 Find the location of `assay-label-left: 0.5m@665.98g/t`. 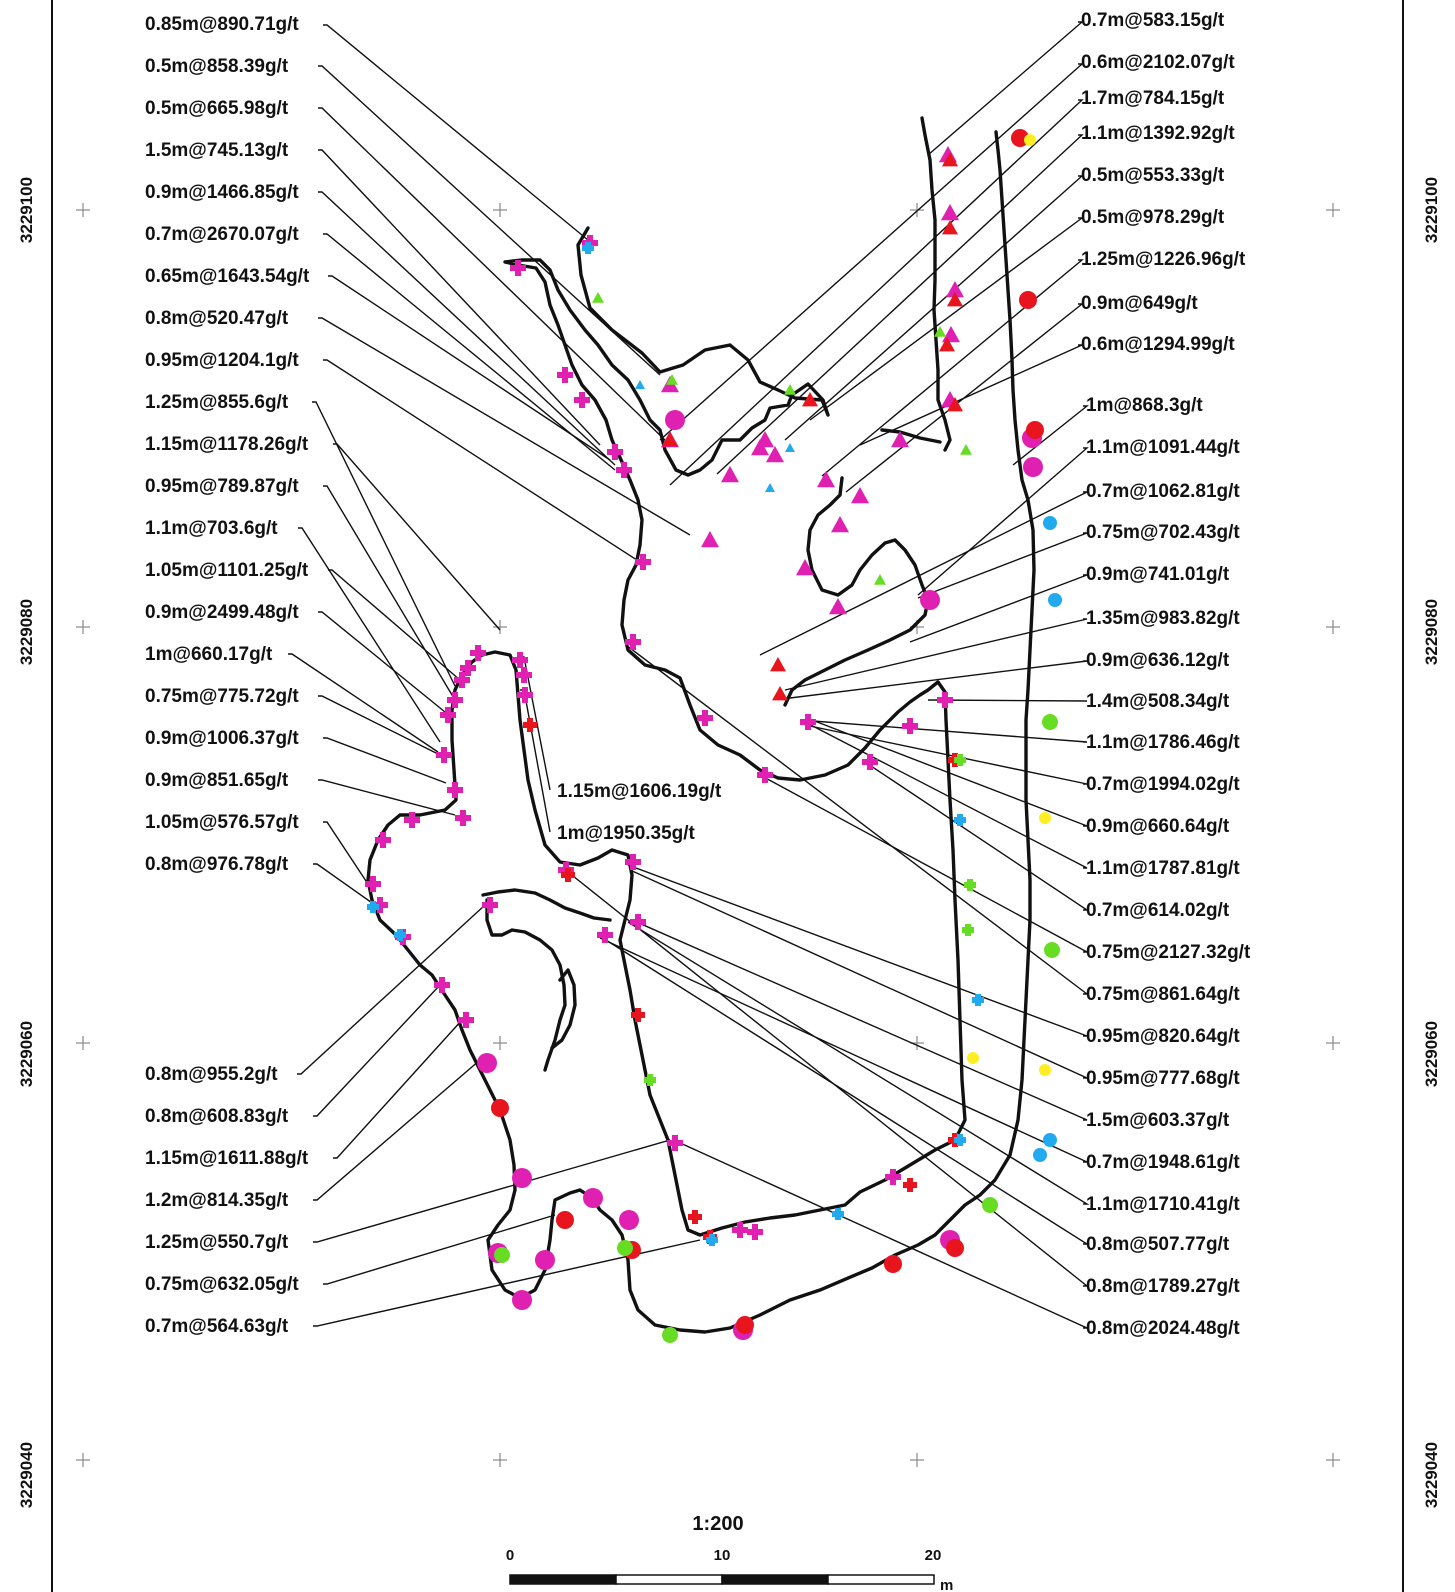

assay-label-left: 0.5m@665.98g/t is located at coordinates (217, 108).